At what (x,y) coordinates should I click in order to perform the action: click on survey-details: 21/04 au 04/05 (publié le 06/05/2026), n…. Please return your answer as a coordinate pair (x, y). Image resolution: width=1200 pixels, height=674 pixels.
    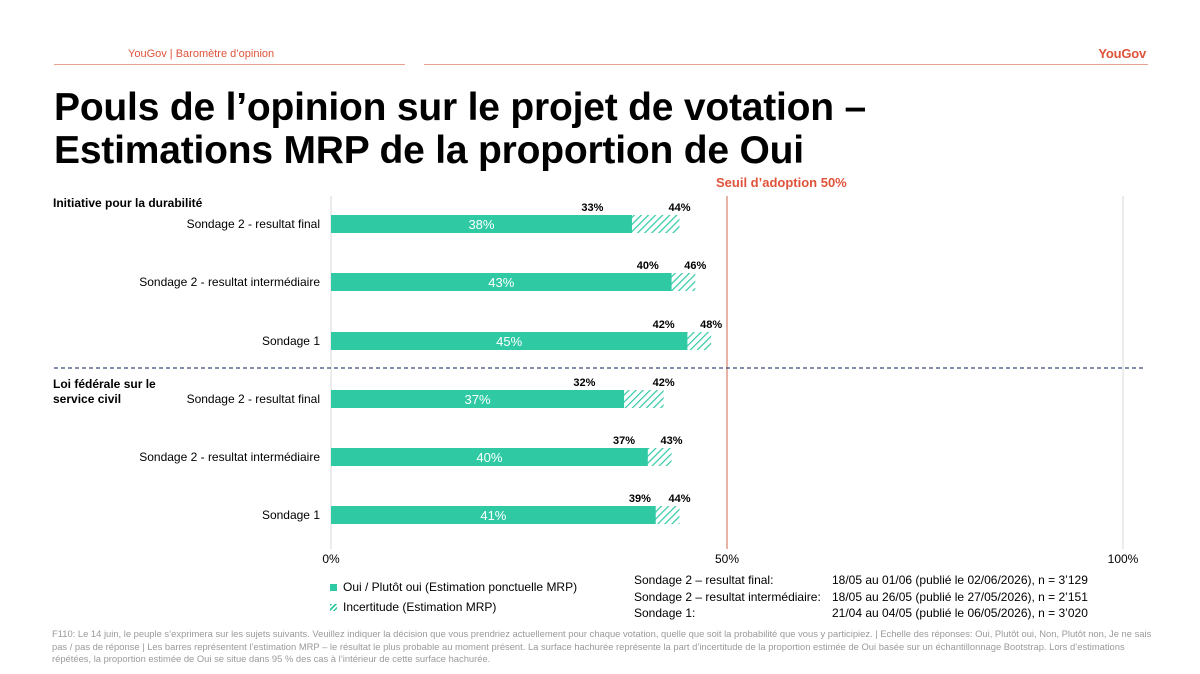
    Looking at the image, I should click on (960, 613).